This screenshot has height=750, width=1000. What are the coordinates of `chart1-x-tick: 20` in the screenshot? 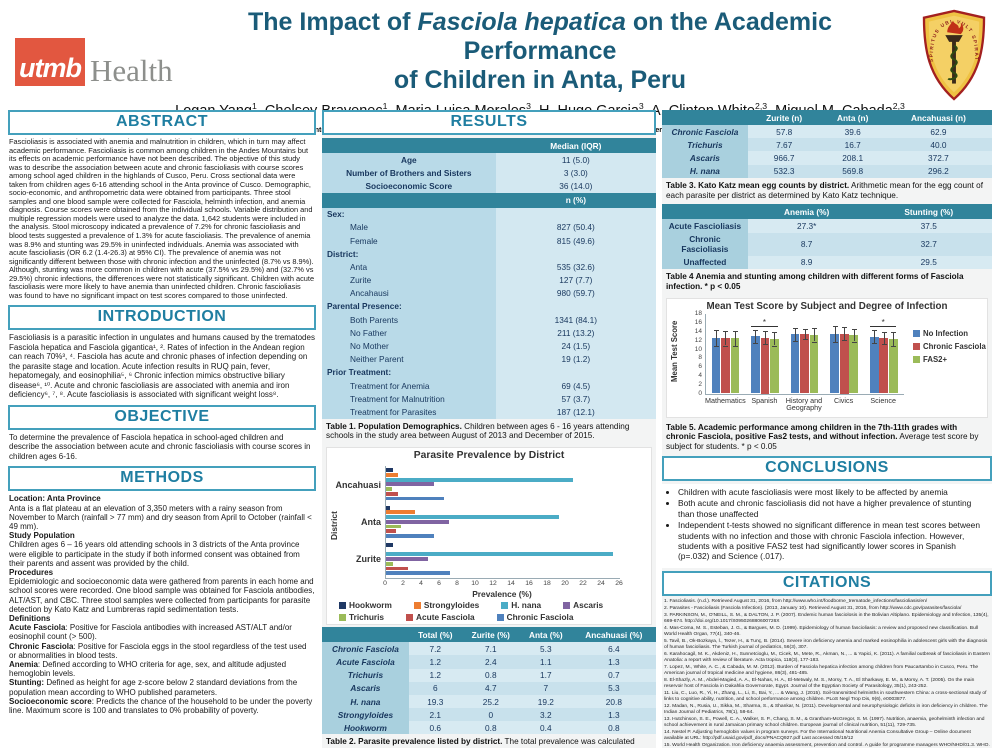 It's located at (565, 584).